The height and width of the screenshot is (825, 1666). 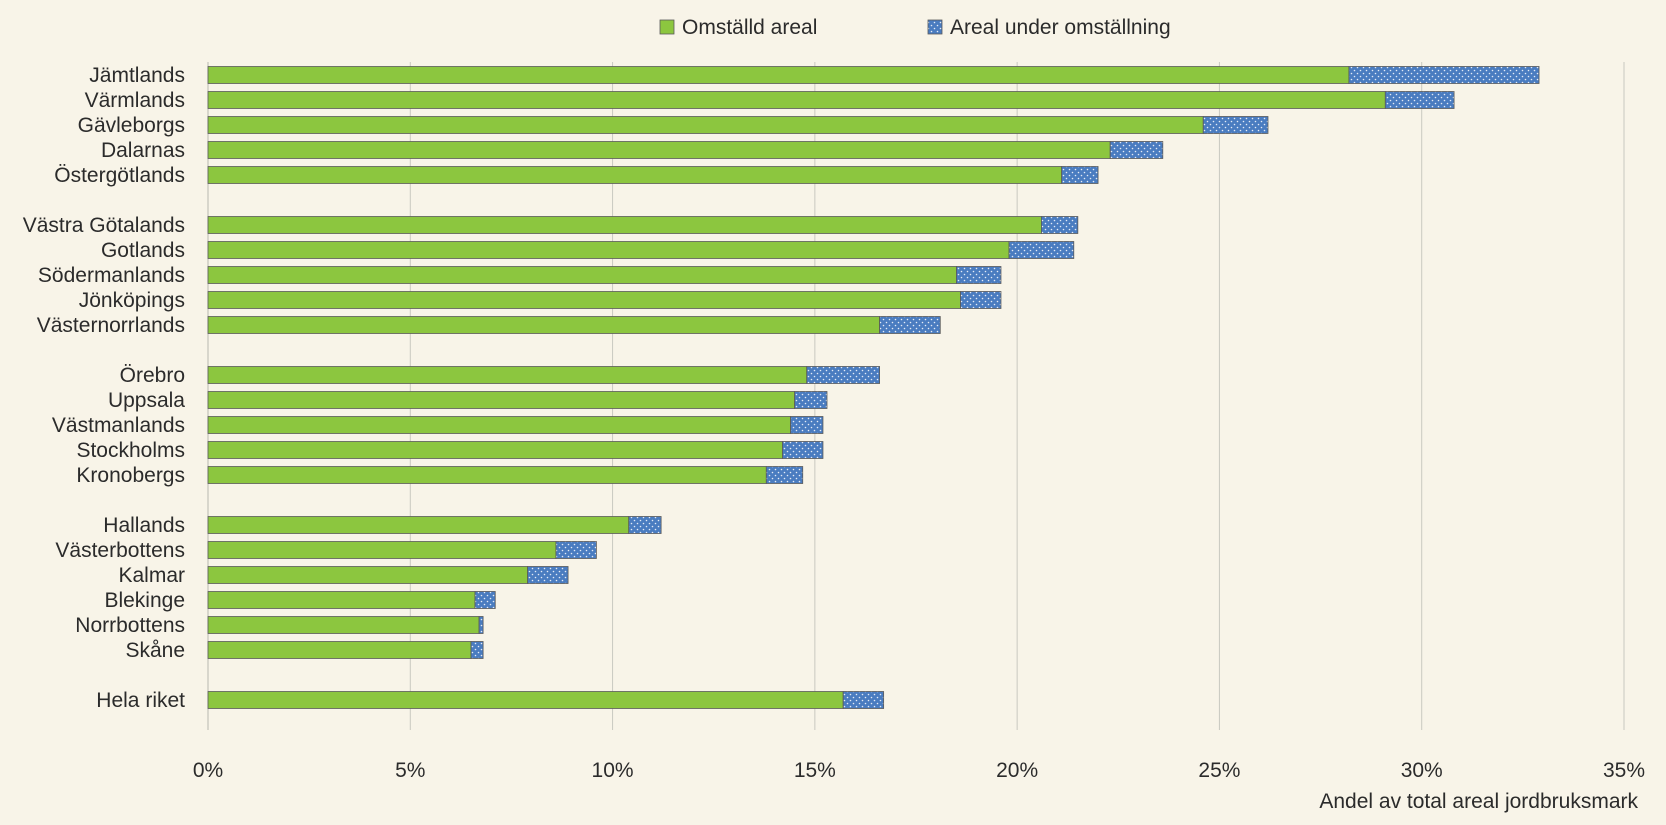 What do you see at coordinates (130, 475) in the screenshot?
I see `y-tick-label: Kronobergs` at bounding box center [130, 475].